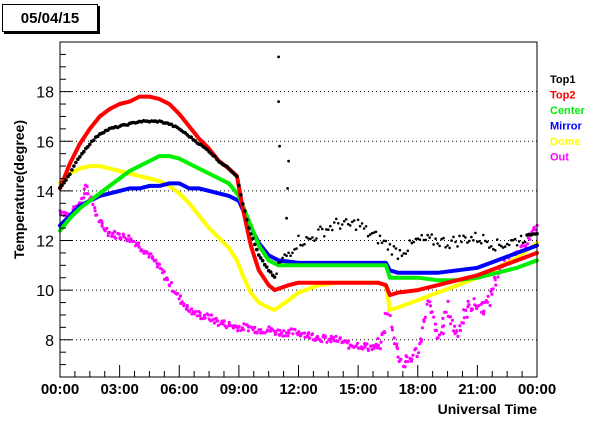 This screenshot has height=422, width=596. Describe the element at coordinates (279, 146) in the screenshot. I see `data-point-outlier` at that location.